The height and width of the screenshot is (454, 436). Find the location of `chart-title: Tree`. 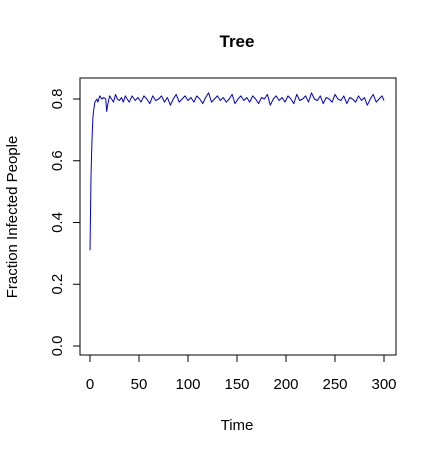

chart-title: Tree is located at coordinates (237, 41).